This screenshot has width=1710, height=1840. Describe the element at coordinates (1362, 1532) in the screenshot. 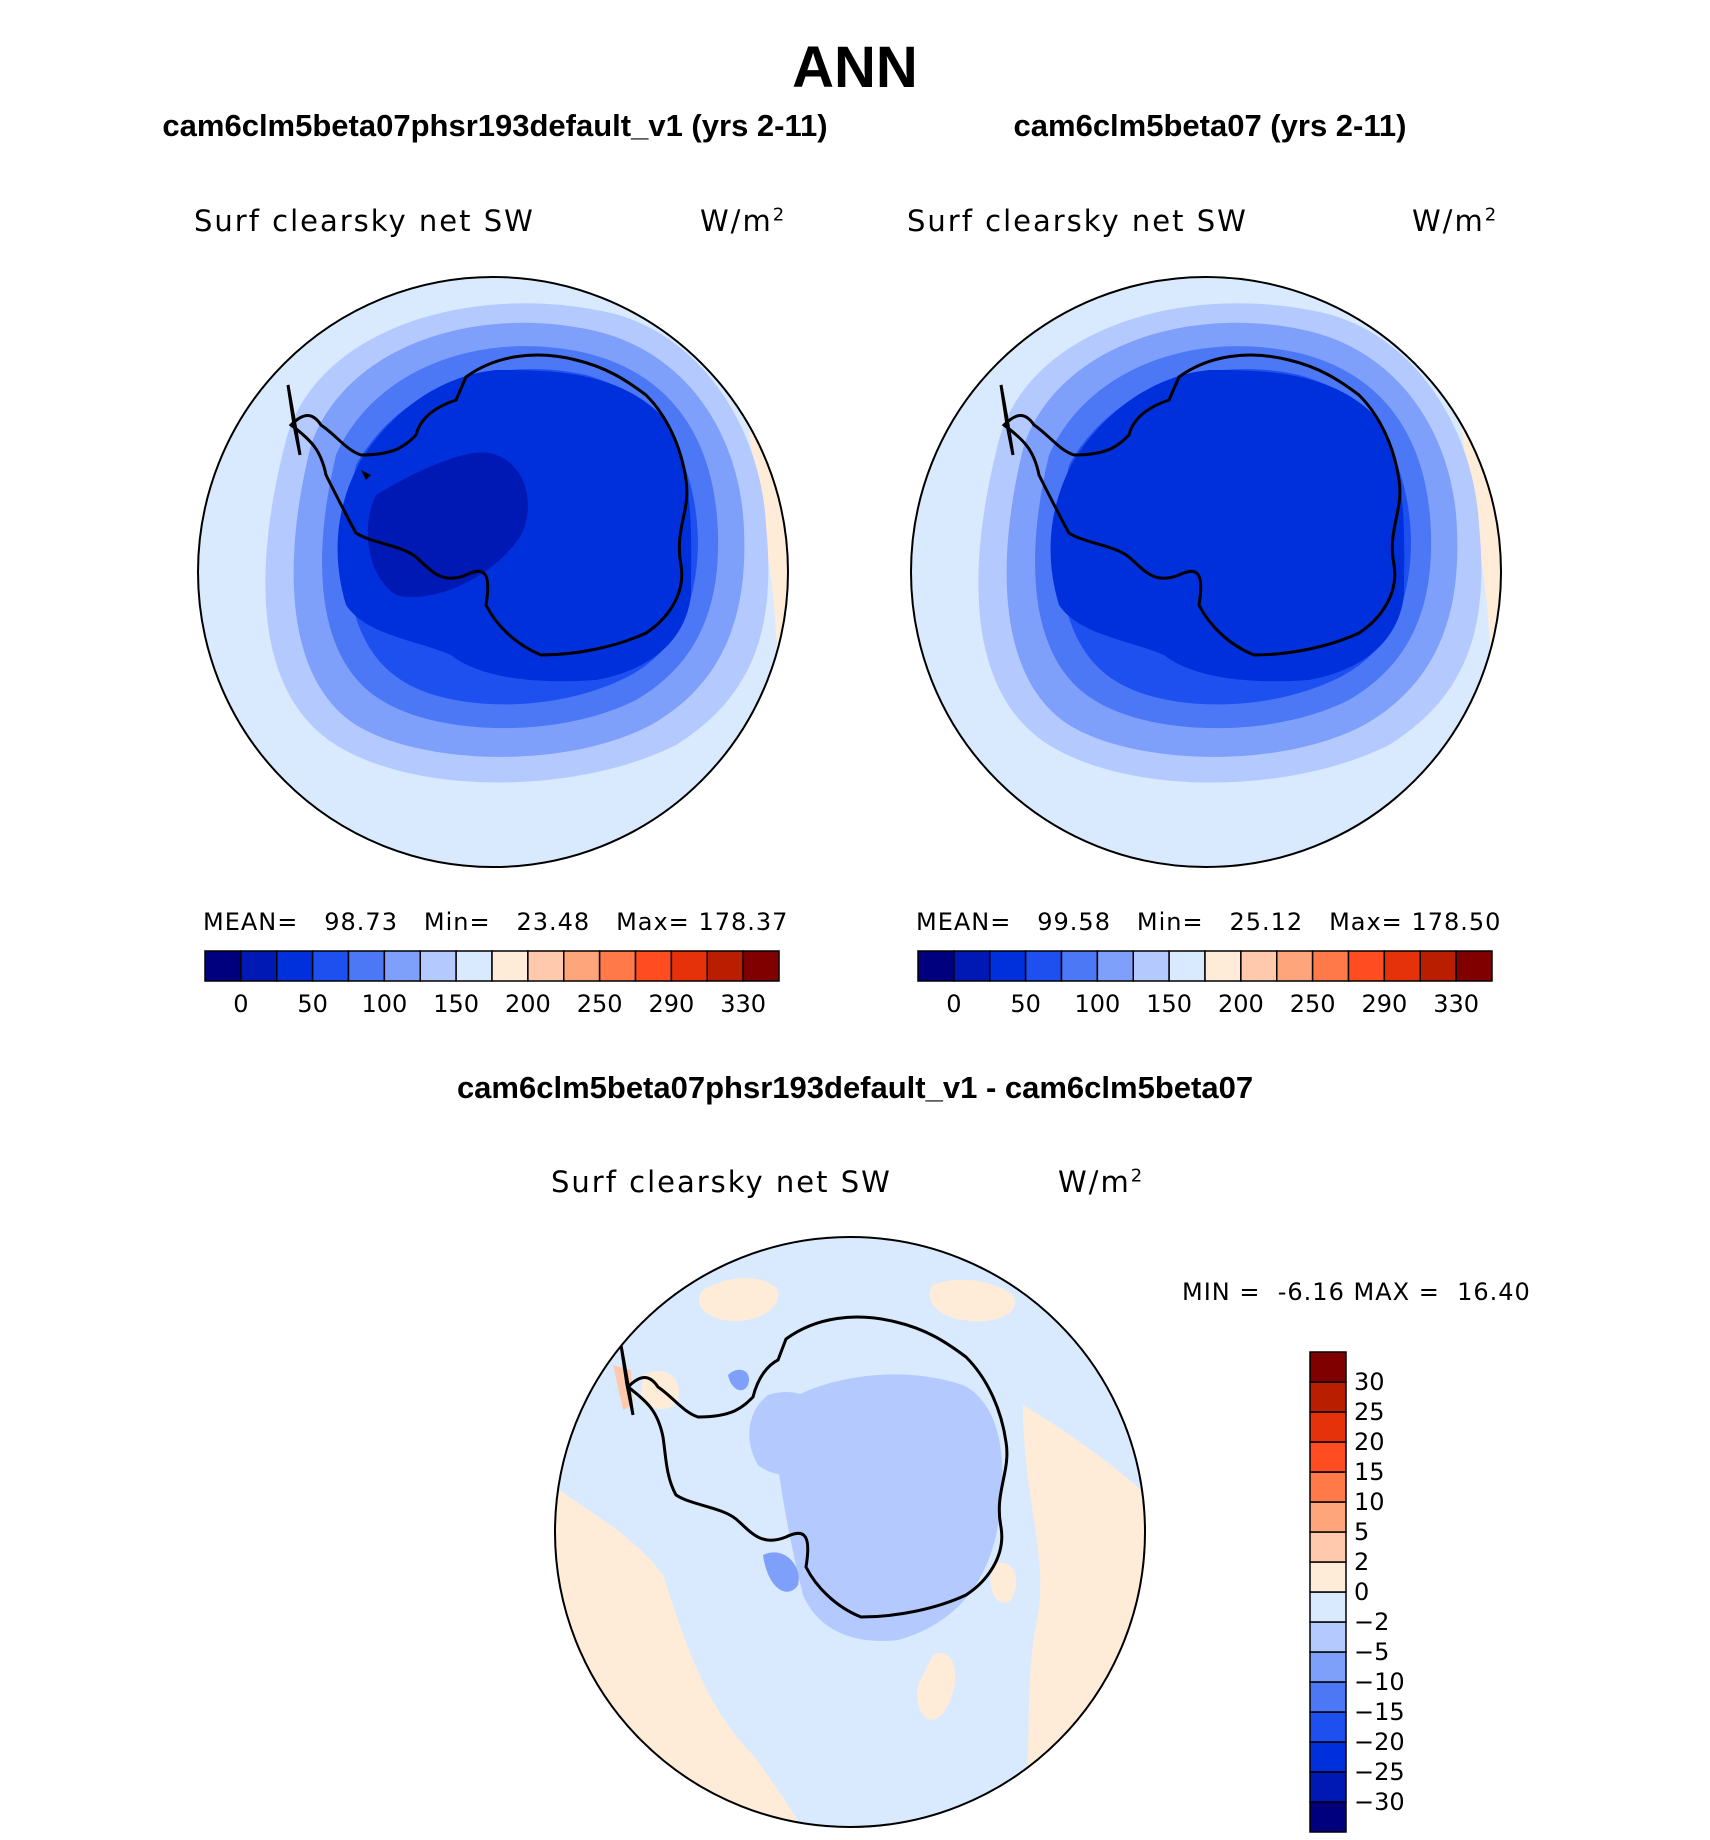

I see `colorbar-tick-label: 5` at that location.